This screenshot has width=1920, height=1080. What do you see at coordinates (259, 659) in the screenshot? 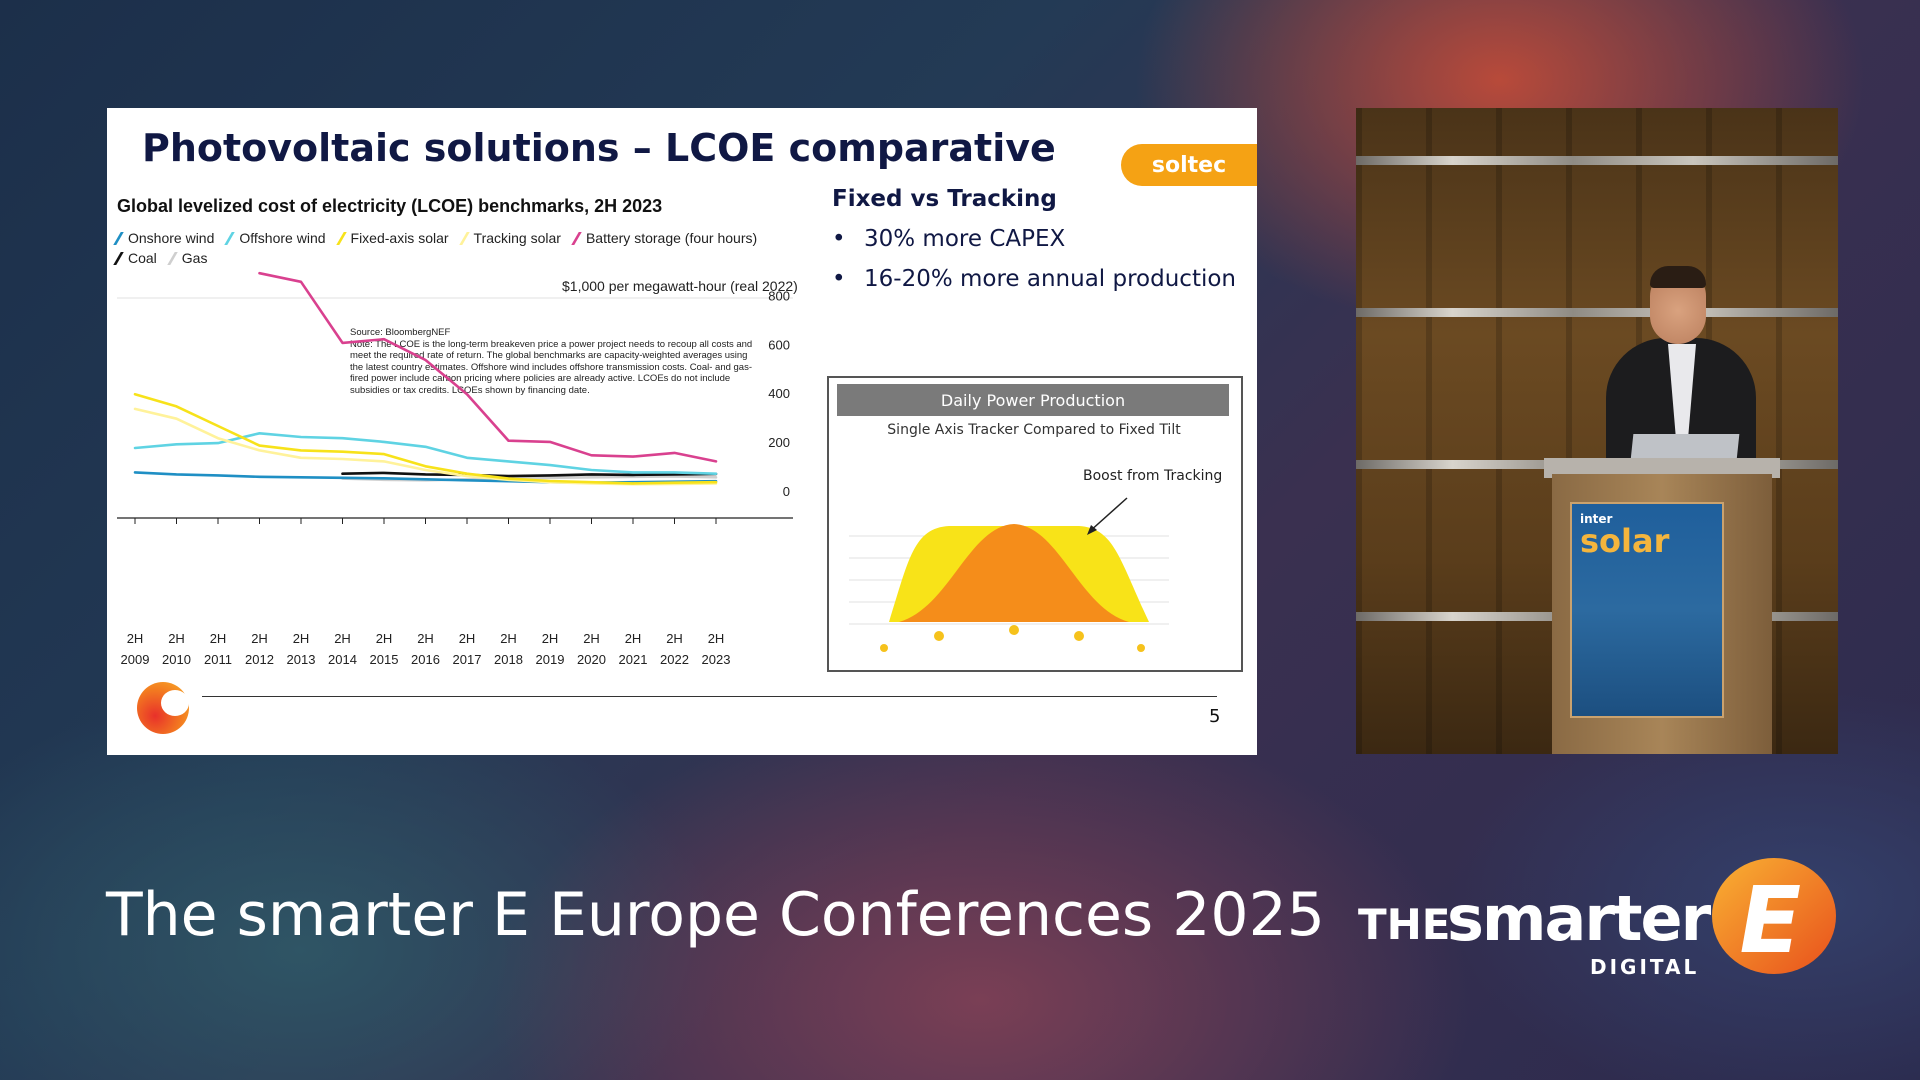
I see `x-tick-year-label: 2012` at bounding box center [259, 659].